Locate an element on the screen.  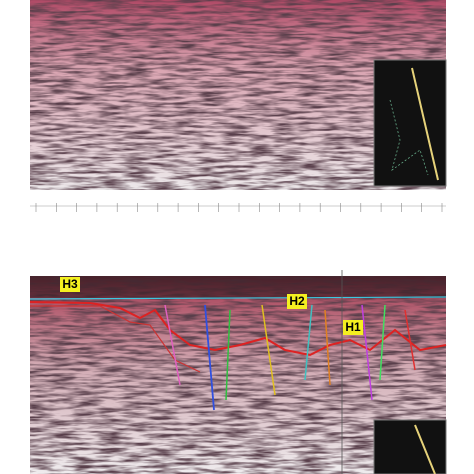
tick-strip is located at coordinates (238, 207).